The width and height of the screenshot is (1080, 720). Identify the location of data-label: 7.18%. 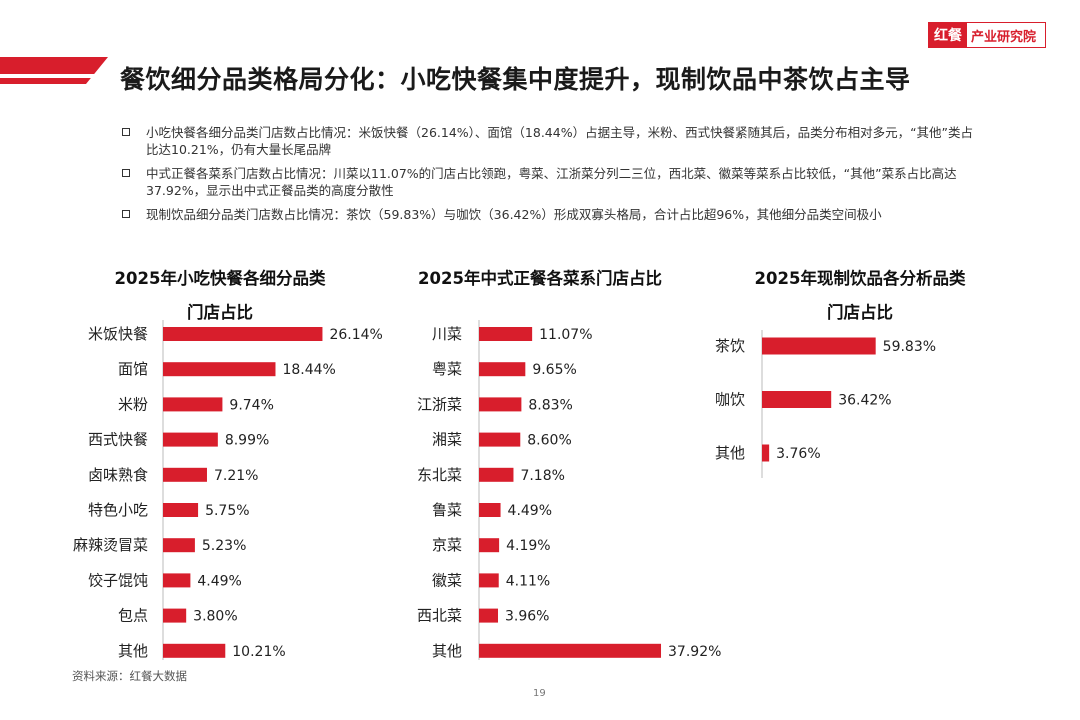
(542, 476).